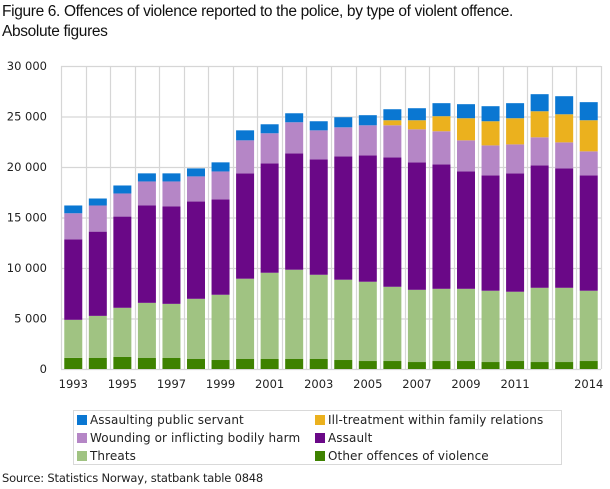  What do you see at coordinates (27, 167) in the screenshot?
I see `y-tick-label: 20 000` at bounding box center [27, 167].